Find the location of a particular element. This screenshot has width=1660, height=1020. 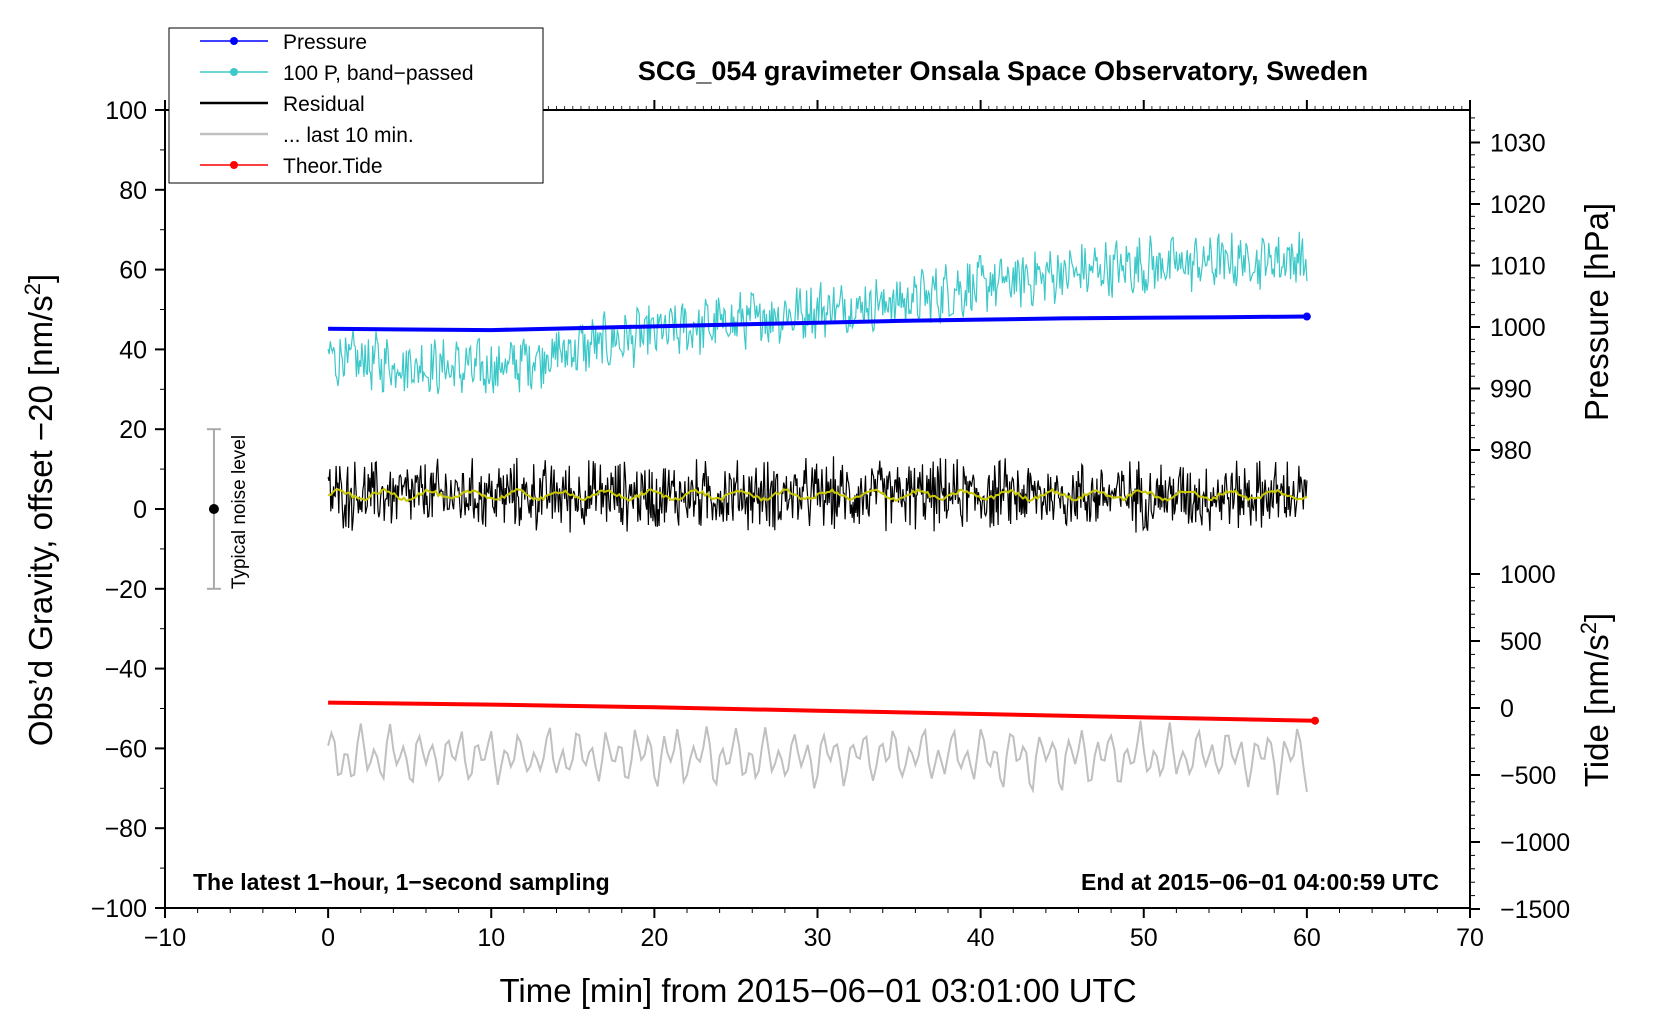

legend-label: Pressure is located at coordinates (325, 42).